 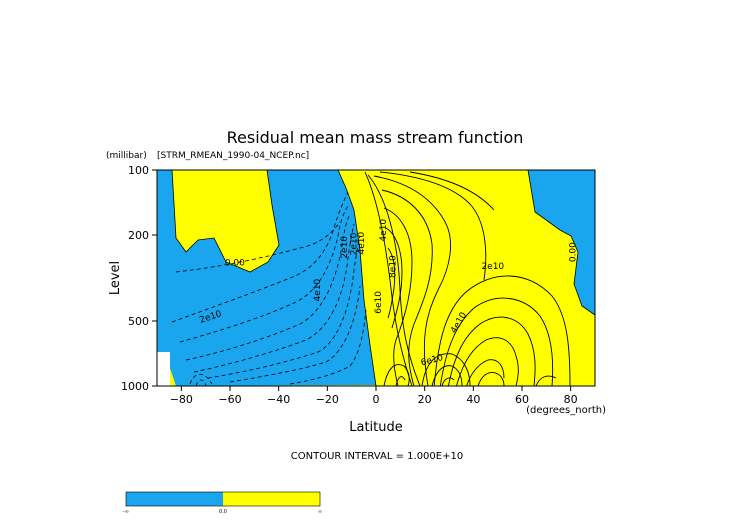 I want to click on x-tick-label: 60, so click(x=522, y=399).